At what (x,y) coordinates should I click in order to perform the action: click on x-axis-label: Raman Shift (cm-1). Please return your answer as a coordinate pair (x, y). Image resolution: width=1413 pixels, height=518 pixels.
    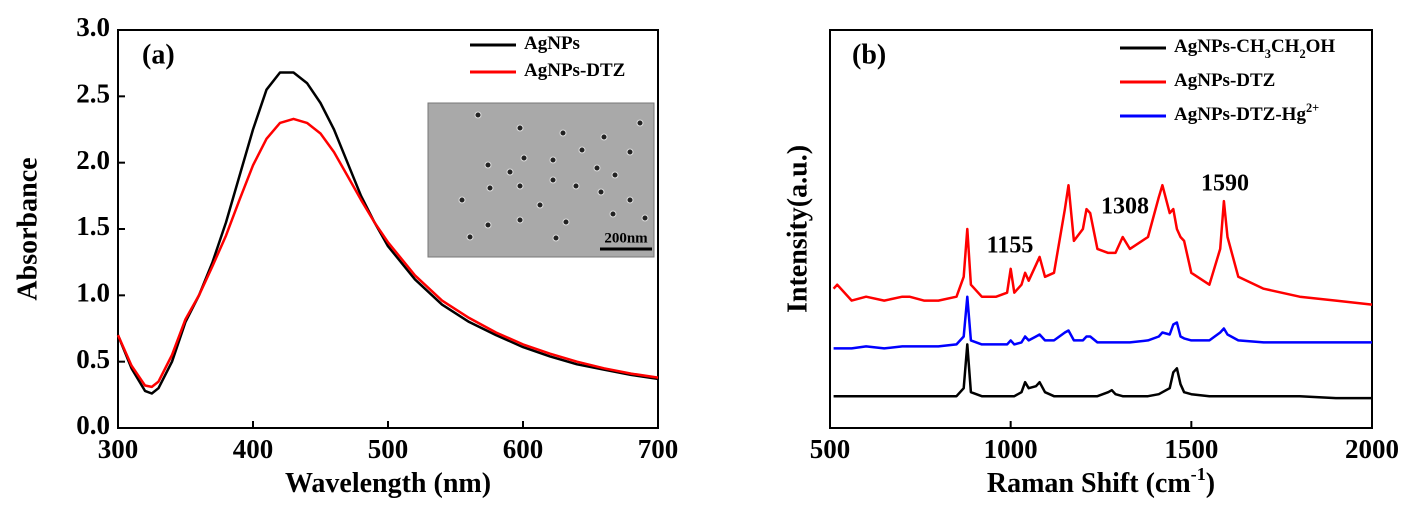
    Looking at the image, I should click on (1101, 481).